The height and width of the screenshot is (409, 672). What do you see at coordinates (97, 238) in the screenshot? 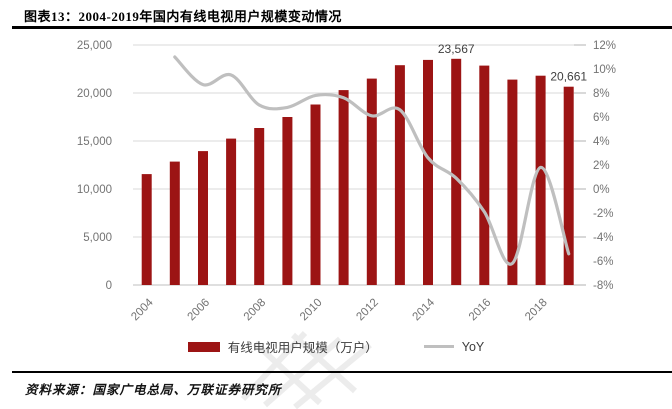
I see `y-axis-label-left: 5,000` at bounding box center [97, 238].